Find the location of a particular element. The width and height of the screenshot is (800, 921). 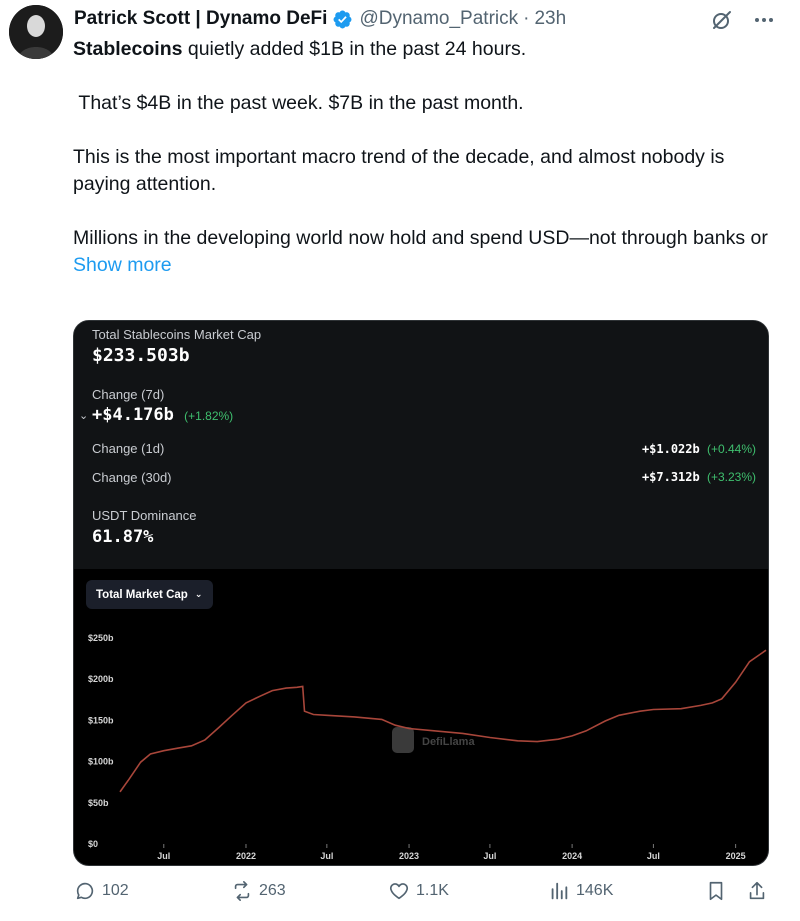

reply-button: 102 is located at coordinates (101, 891).